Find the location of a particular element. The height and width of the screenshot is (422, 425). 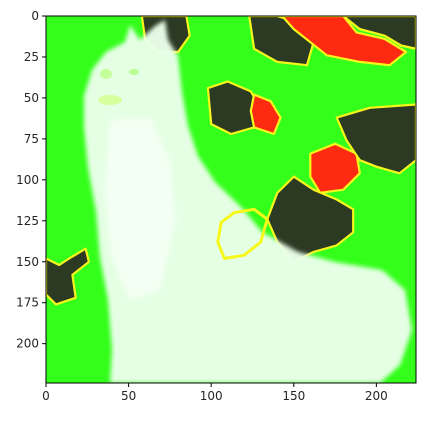

x-tick-label: 50 is located at coordinates (128, 396).